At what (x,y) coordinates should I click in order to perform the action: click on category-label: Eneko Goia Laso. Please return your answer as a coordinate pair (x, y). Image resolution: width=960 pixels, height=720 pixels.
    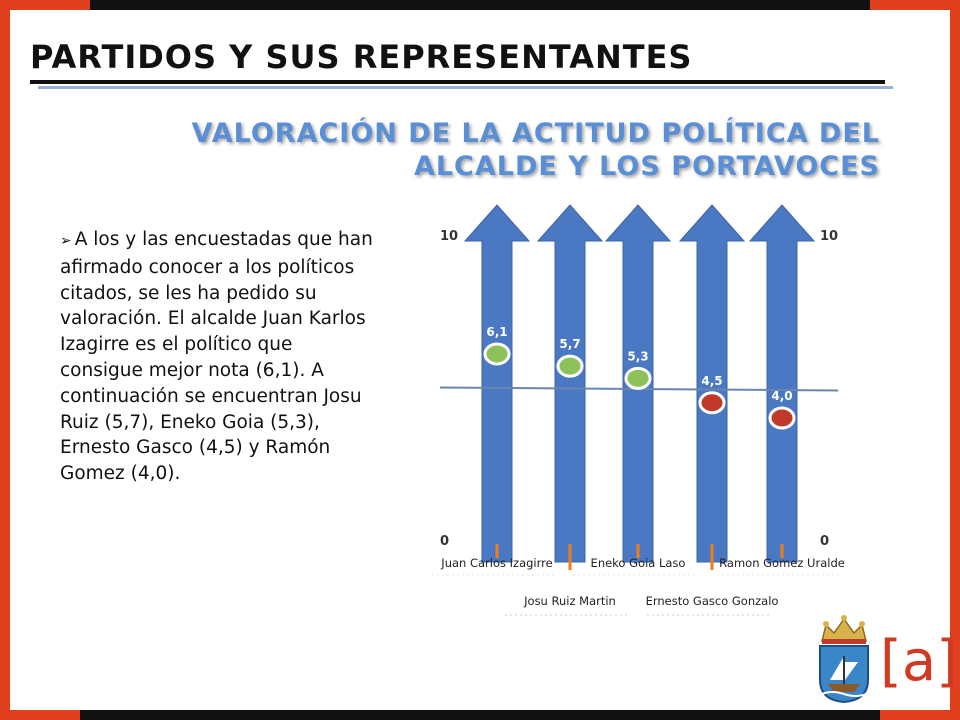
    Looking at the image, I should click on (638, 563).